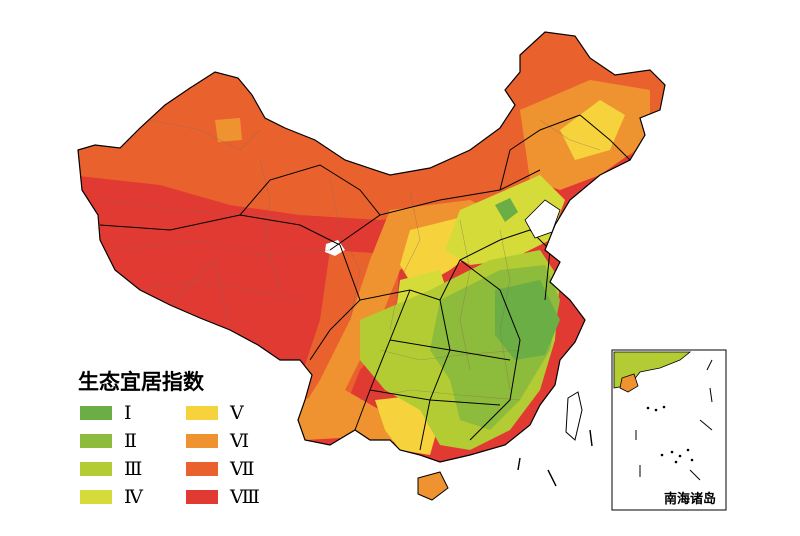 Image resolution: width=800 pixels, height=536 pixels. What do you see at coordinates (397, 320) in the screenshot?
I see `zone-class-vi-central` at bounding box center [397, 320].